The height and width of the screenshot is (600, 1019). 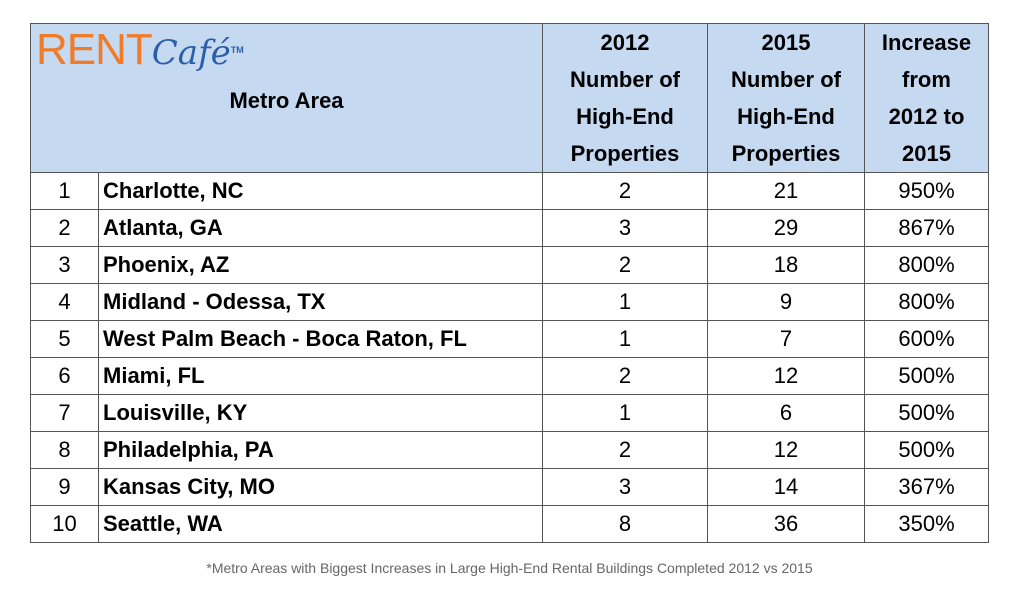 I want to click on increase-cell: 367%, so click(x=926, y=487).